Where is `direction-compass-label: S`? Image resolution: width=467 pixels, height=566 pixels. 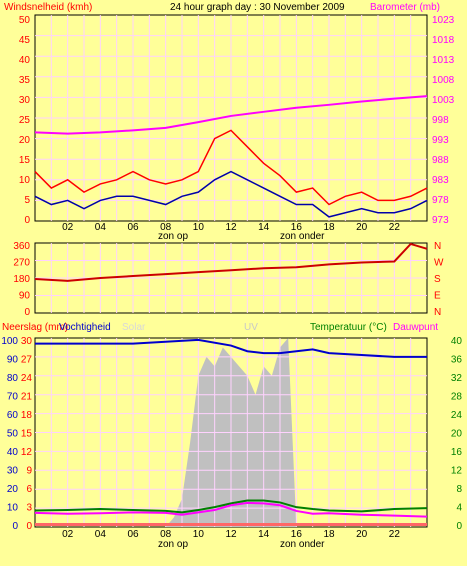 direction-compass-label: S is located at coordinates (437, 279).